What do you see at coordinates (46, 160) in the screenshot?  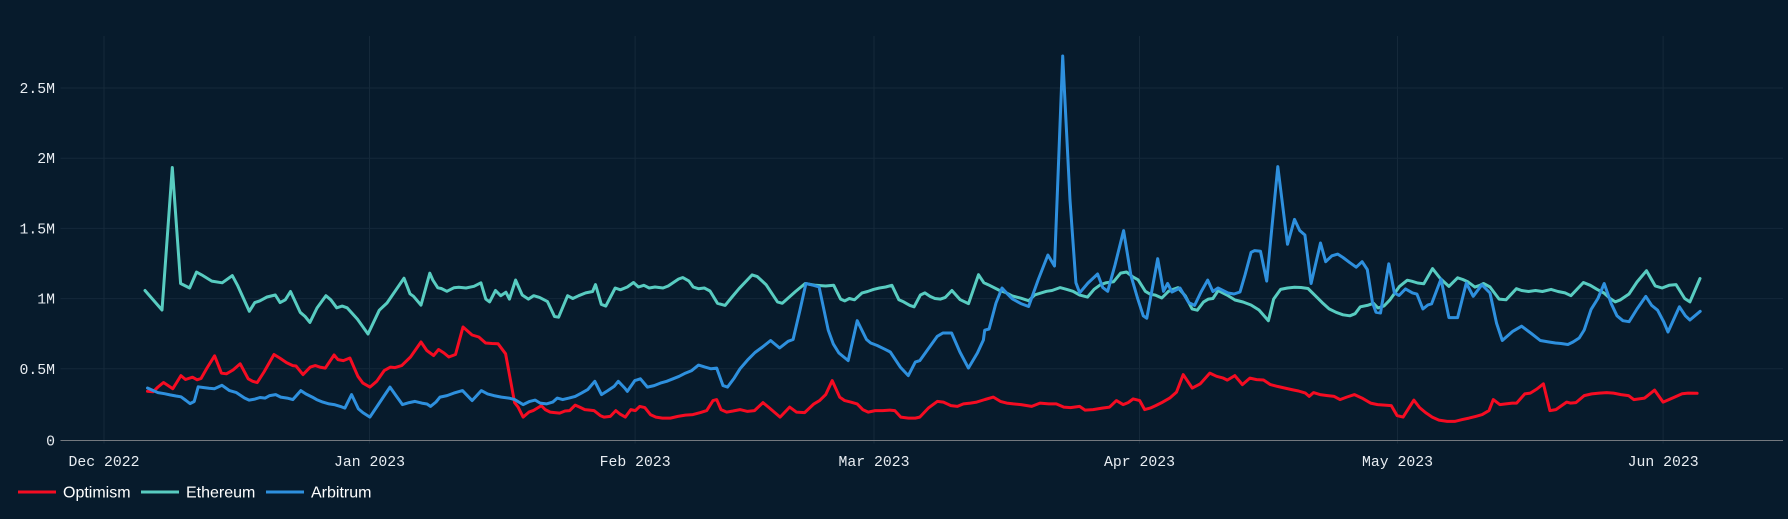 I see `svg-text: 2M` at bounding box center [46, 160].